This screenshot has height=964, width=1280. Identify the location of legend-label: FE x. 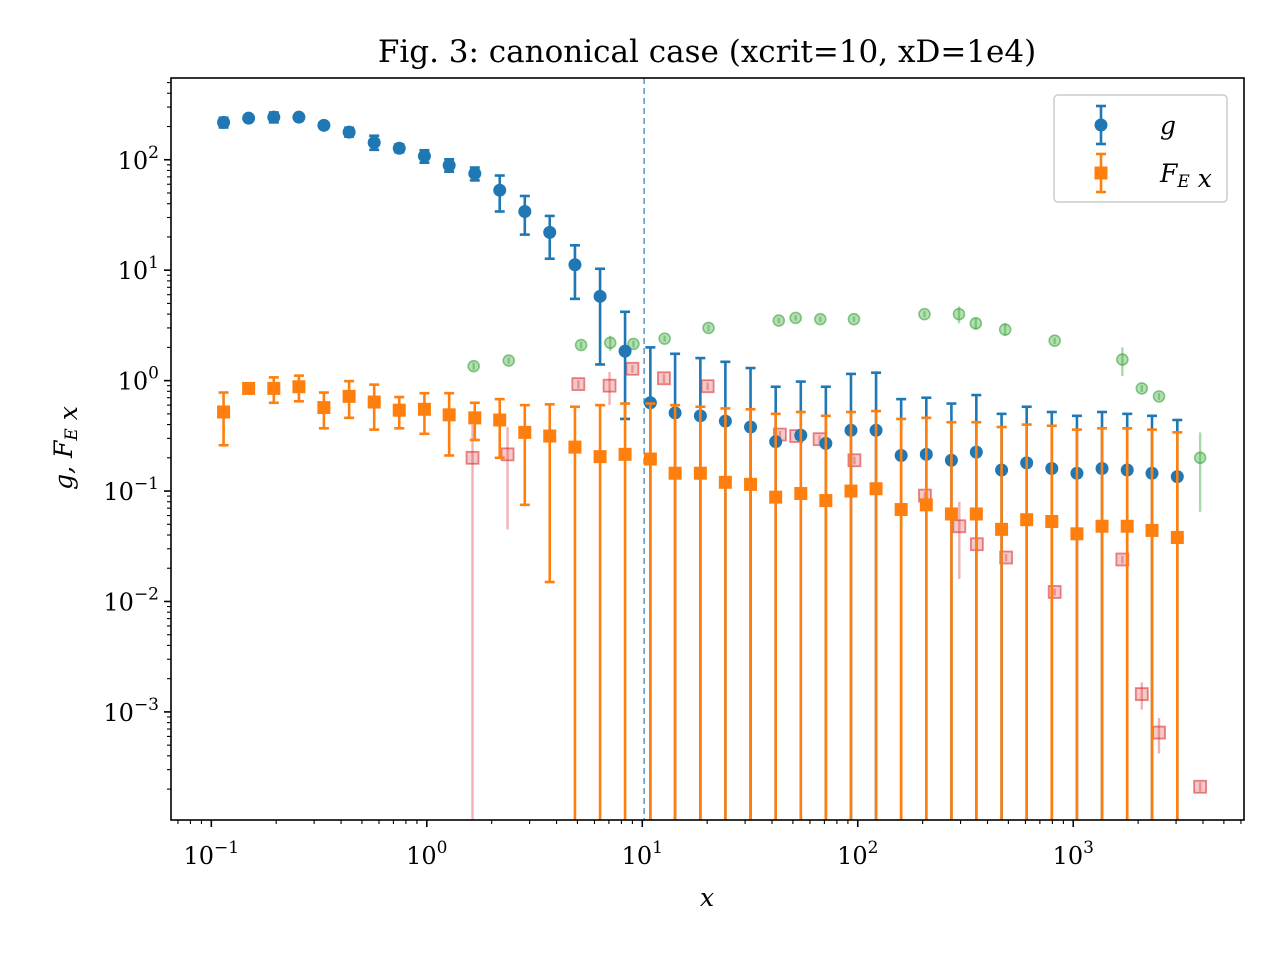
(1185, 176).